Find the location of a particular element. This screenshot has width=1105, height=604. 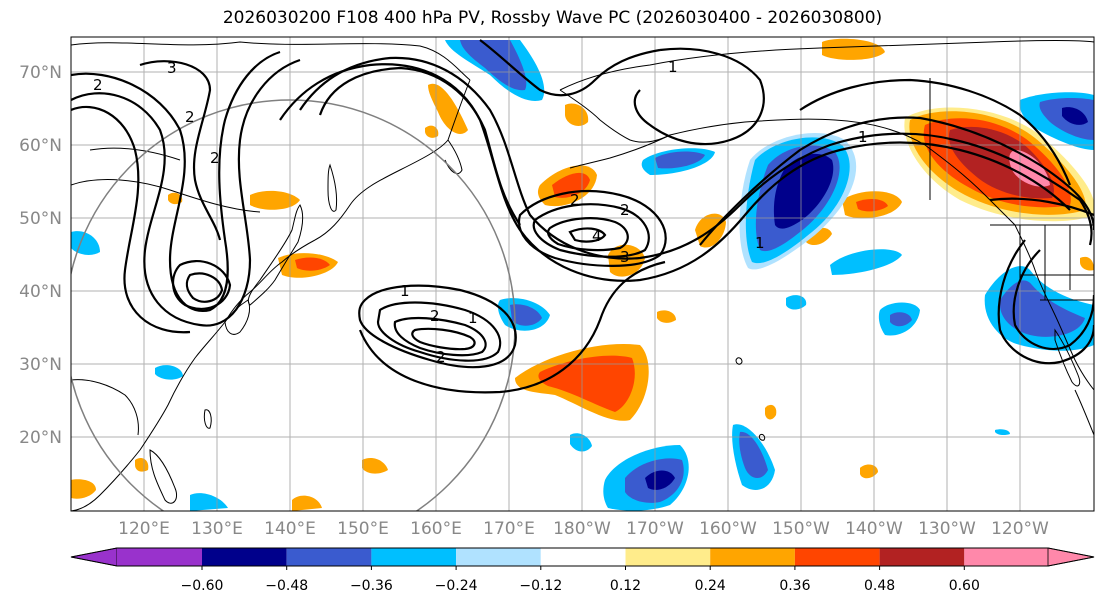

coast-okhotsk is located at coordinates (392, 160).